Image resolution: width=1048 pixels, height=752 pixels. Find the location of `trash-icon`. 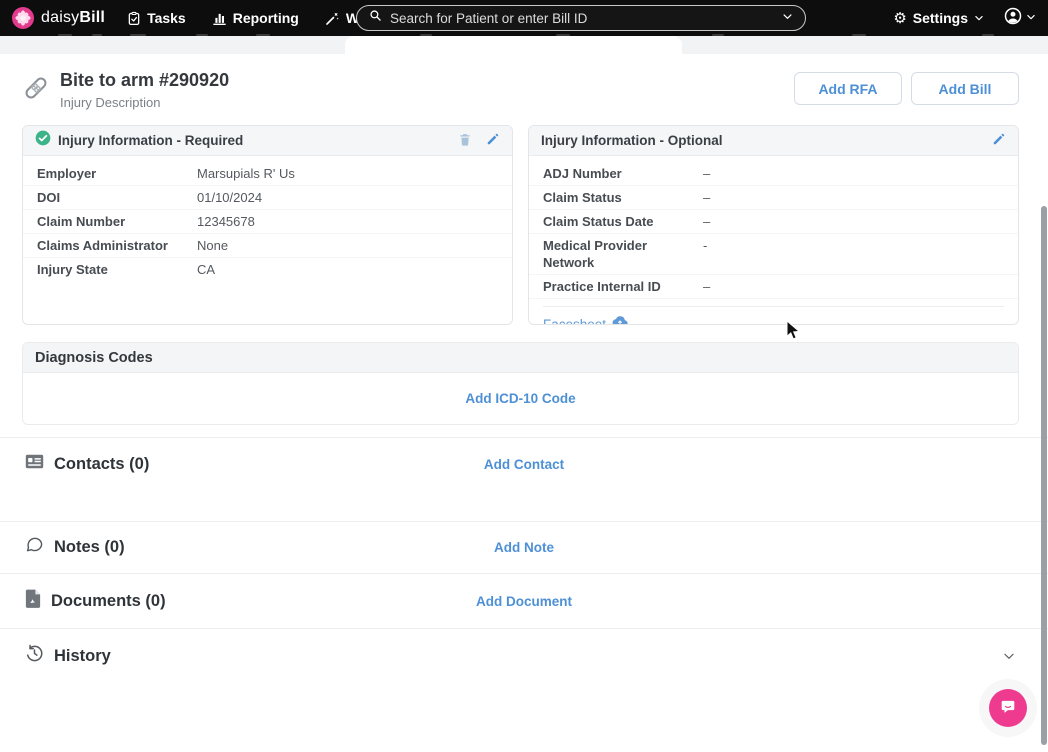

trash-icon is located at coordinates (465, 141).